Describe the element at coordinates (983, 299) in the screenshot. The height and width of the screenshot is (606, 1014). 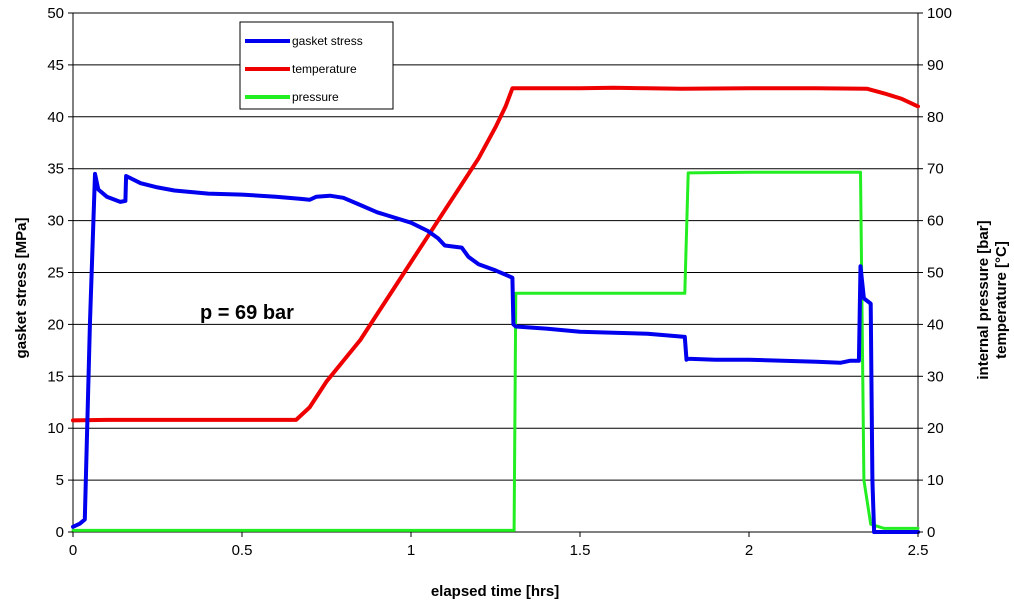
I see `y-right-axis-title-pressure: internal pressure [bar]` at that location.